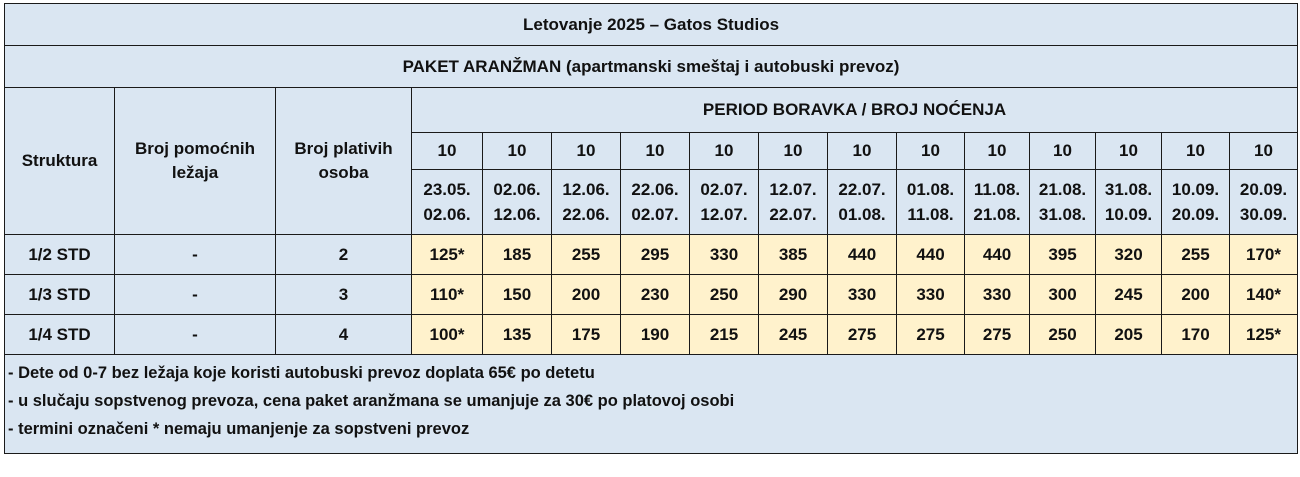 This screenshot has height=477, width=1300. I want to click on period-dates: 01.08. 11.08., so click(930, 202).